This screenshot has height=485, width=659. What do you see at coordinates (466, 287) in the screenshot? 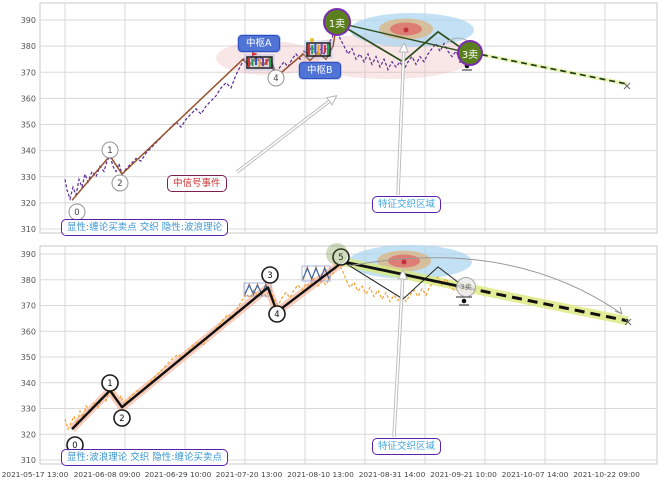
I see `sell-point-3-faded-badge: 3卖` at bounding box center [466, 287].